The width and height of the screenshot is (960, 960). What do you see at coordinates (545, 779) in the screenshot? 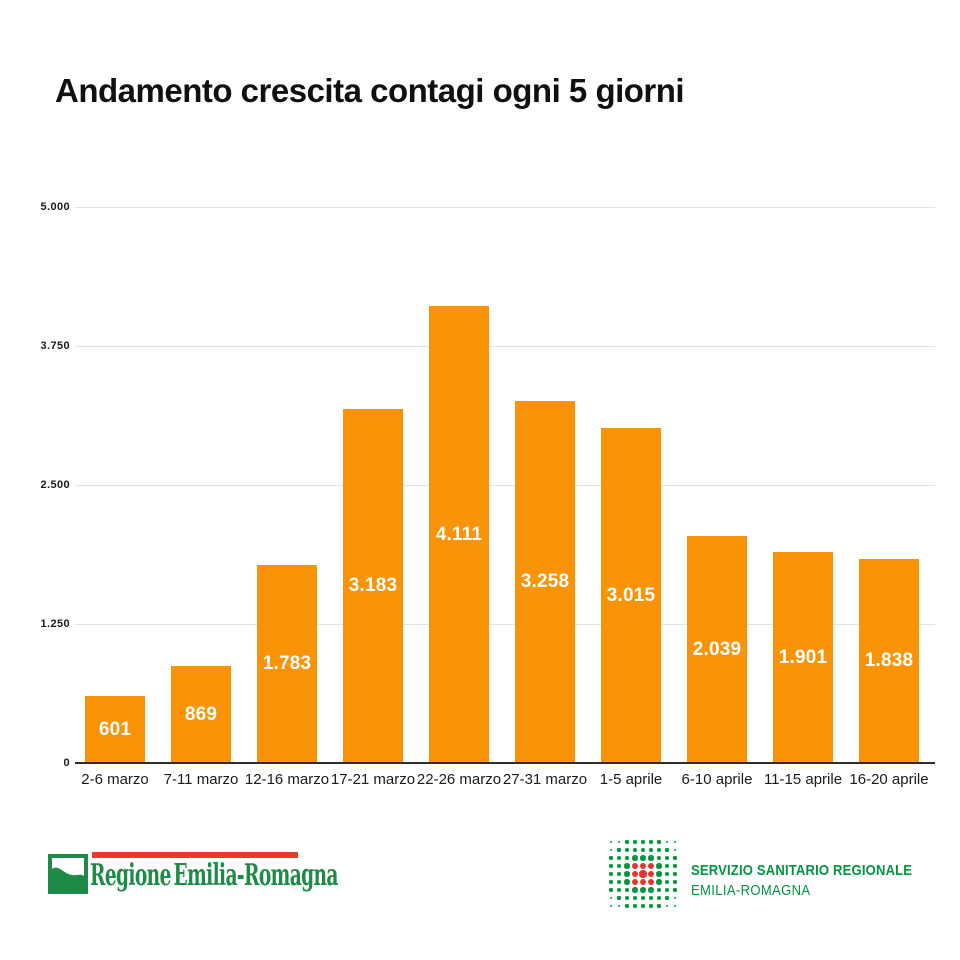
I see `x-tick-label: 27-31 marzo` at bounding box center [545, 779].